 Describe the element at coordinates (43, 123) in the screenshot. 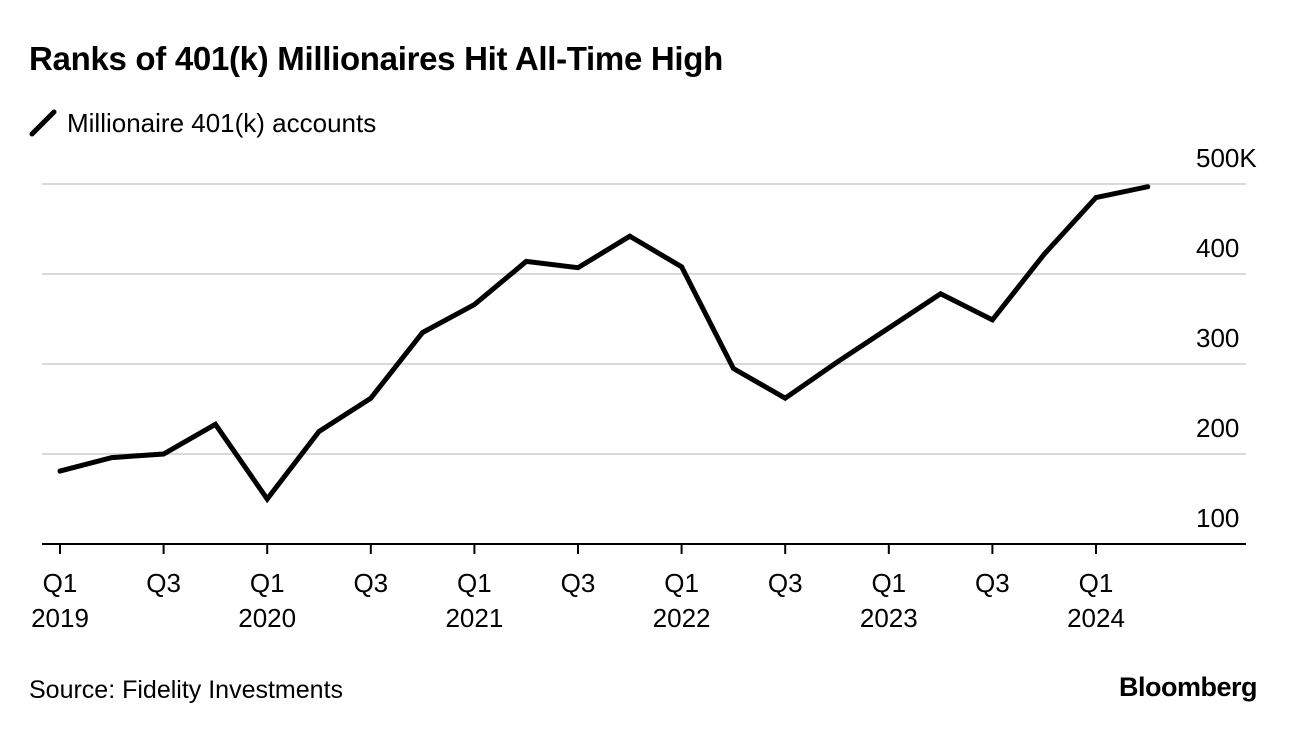

I see `legend-line-icon` at that location.